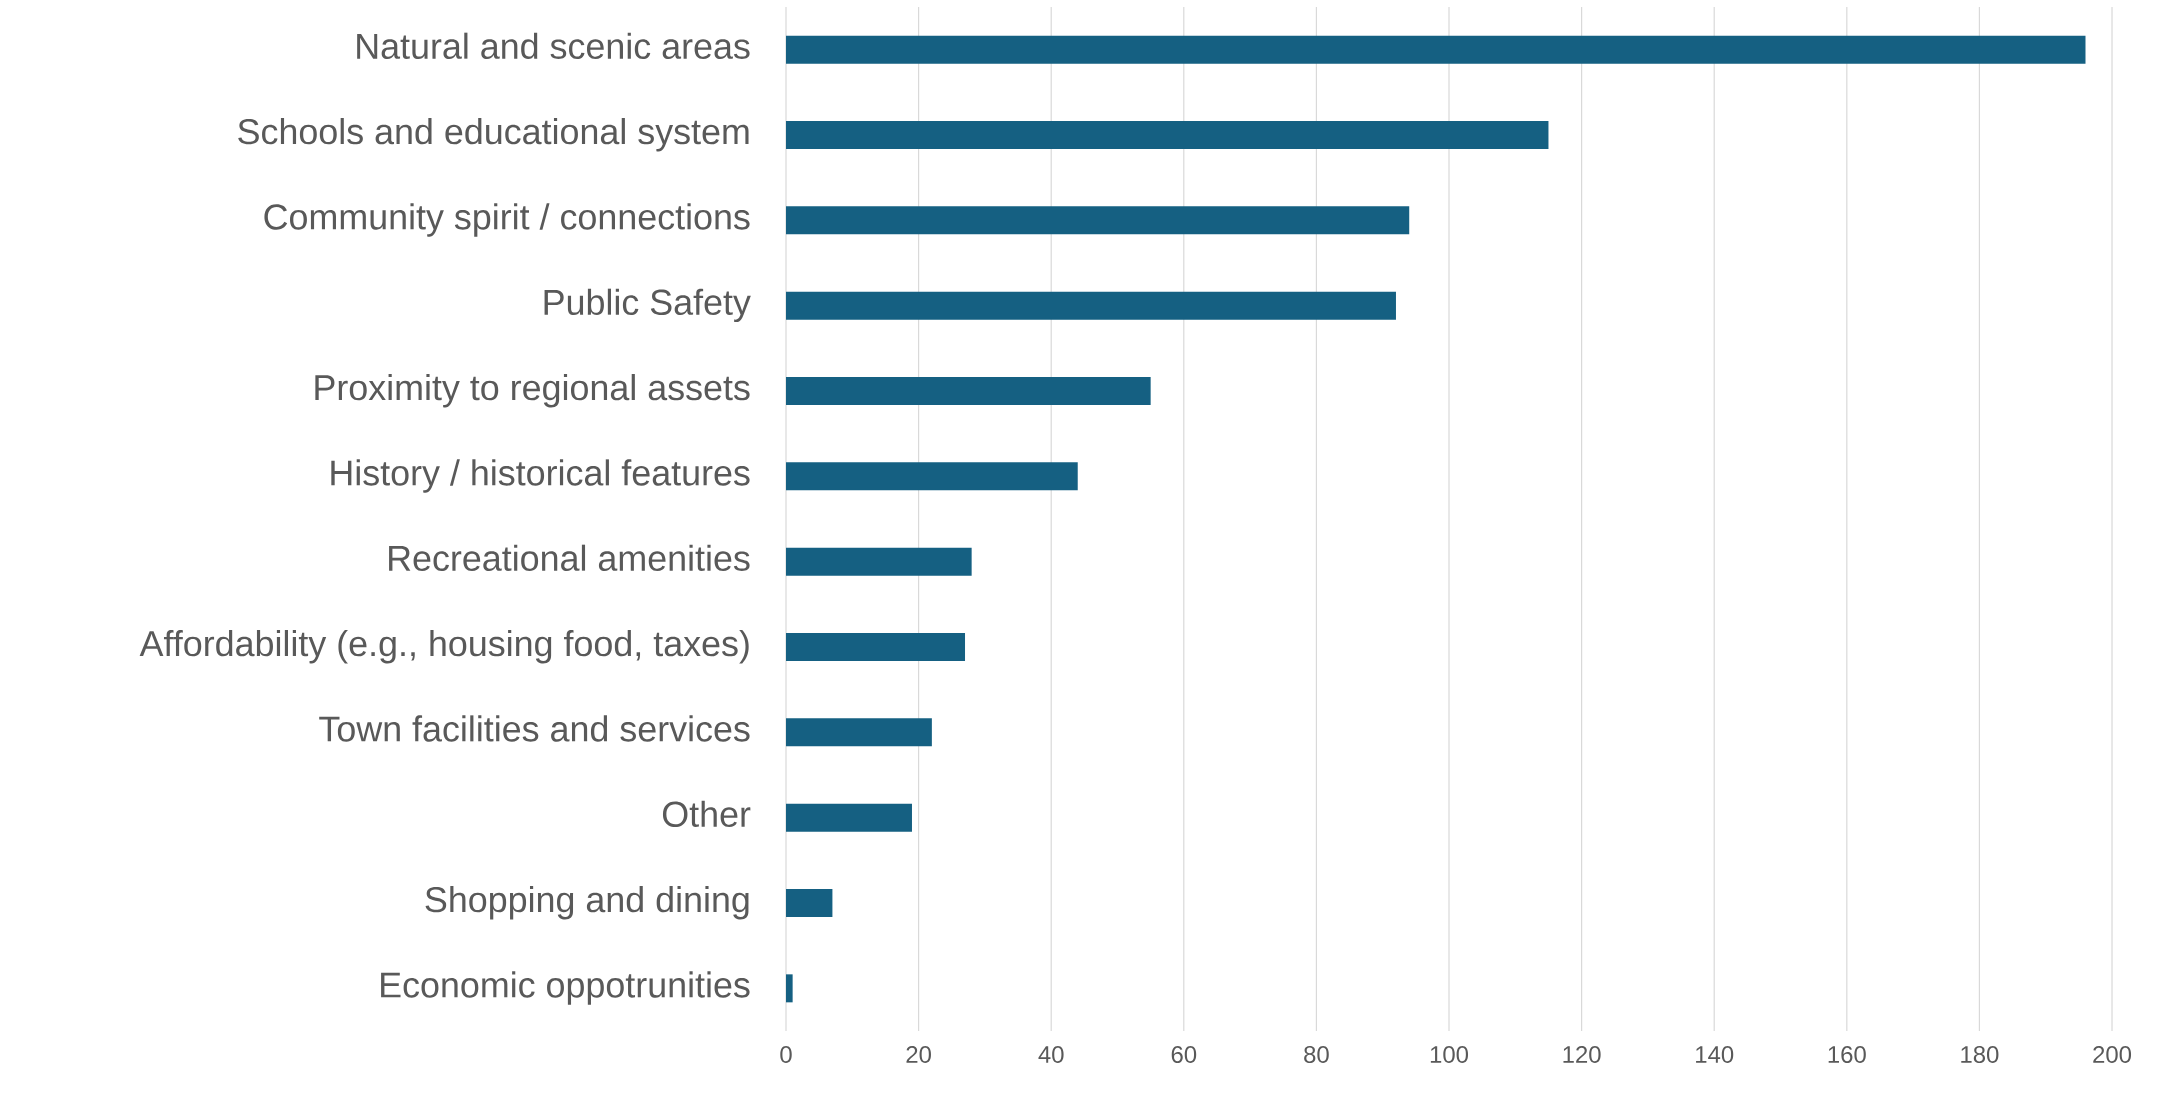  What do you see at coordinates (786, 1054) in the screenshot?
I see `x-tick-label: 0` at bounding box center [786, 1054].